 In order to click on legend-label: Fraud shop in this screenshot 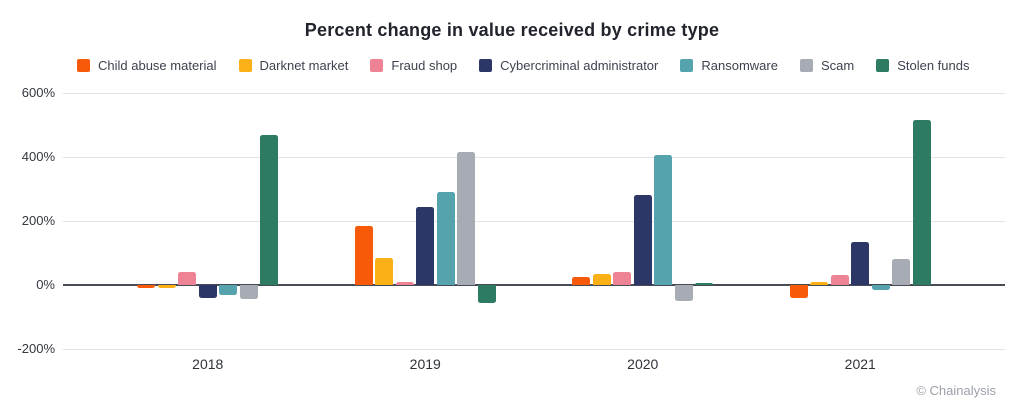, I will do `click(424, 65)`.